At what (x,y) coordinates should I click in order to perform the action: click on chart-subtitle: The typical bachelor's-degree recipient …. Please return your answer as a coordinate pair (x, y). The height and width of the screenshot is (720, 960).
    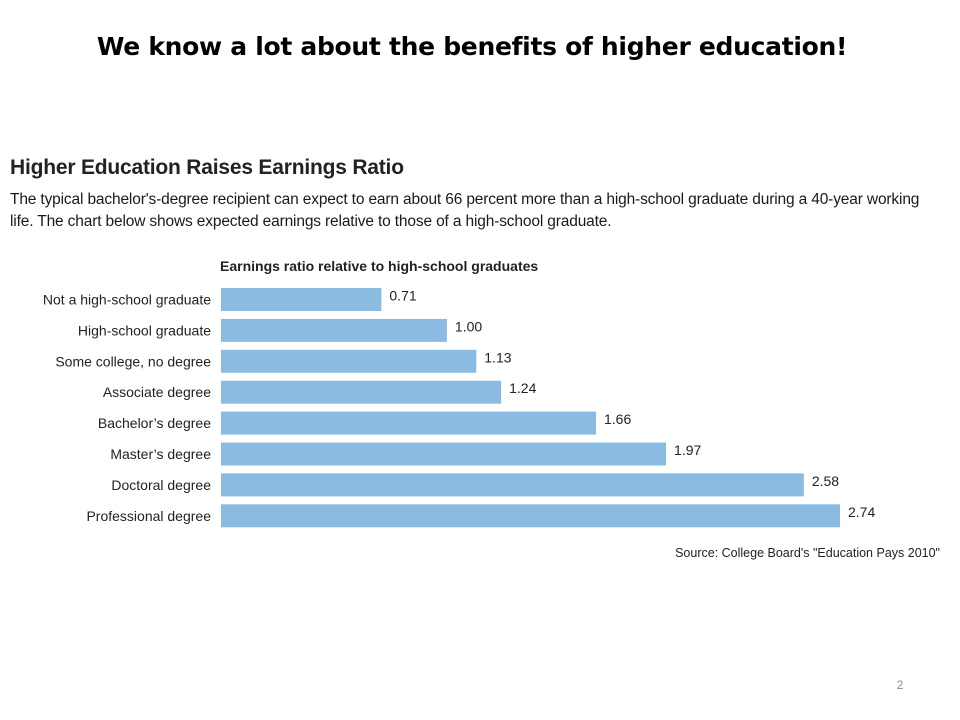
    Looking at the image, I should click on (465, 210).